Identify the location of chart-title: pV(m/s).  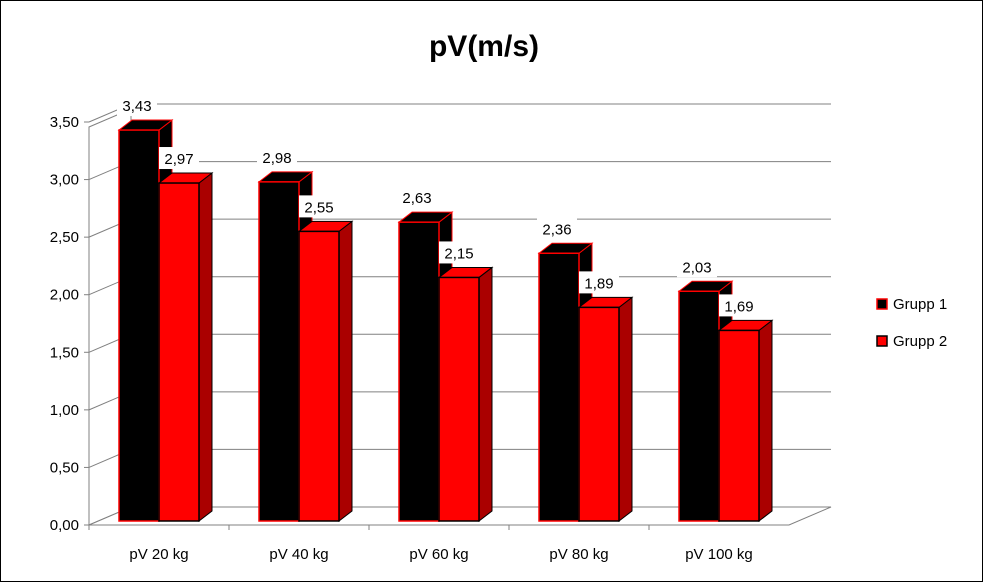
(484, 46).